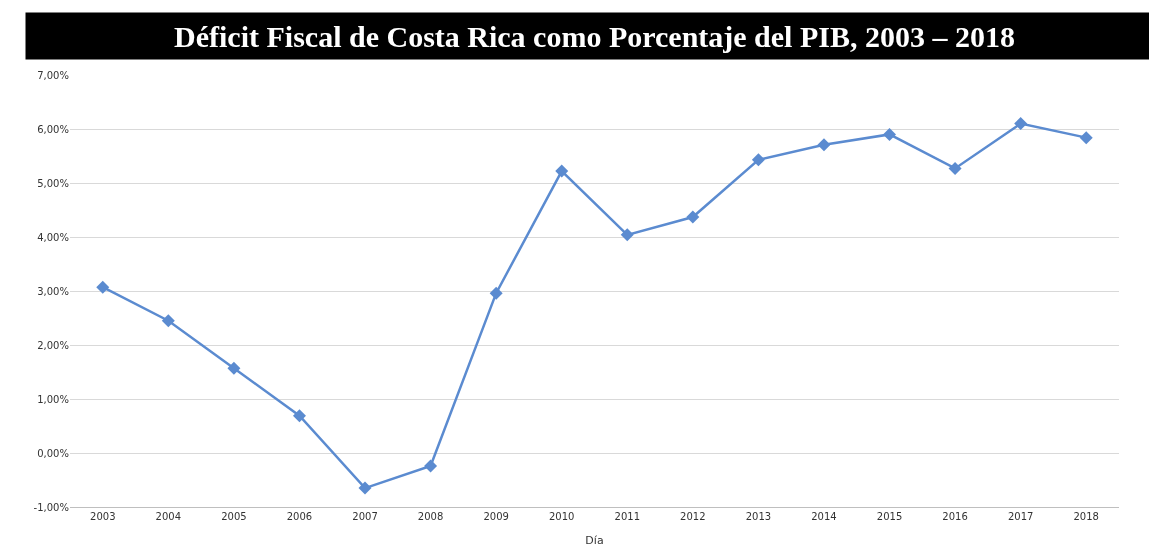 This screenshot has height=557, width=1149. I want to click on y-tick-label: 5,00%, so click(53, 183).